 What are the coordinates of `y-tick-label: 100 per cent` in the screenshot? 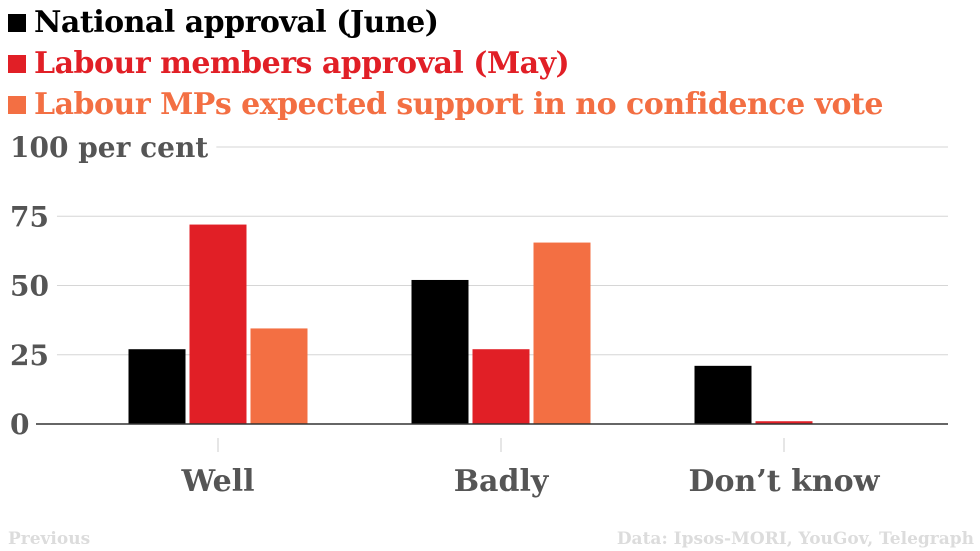 It's located at (109, 147).